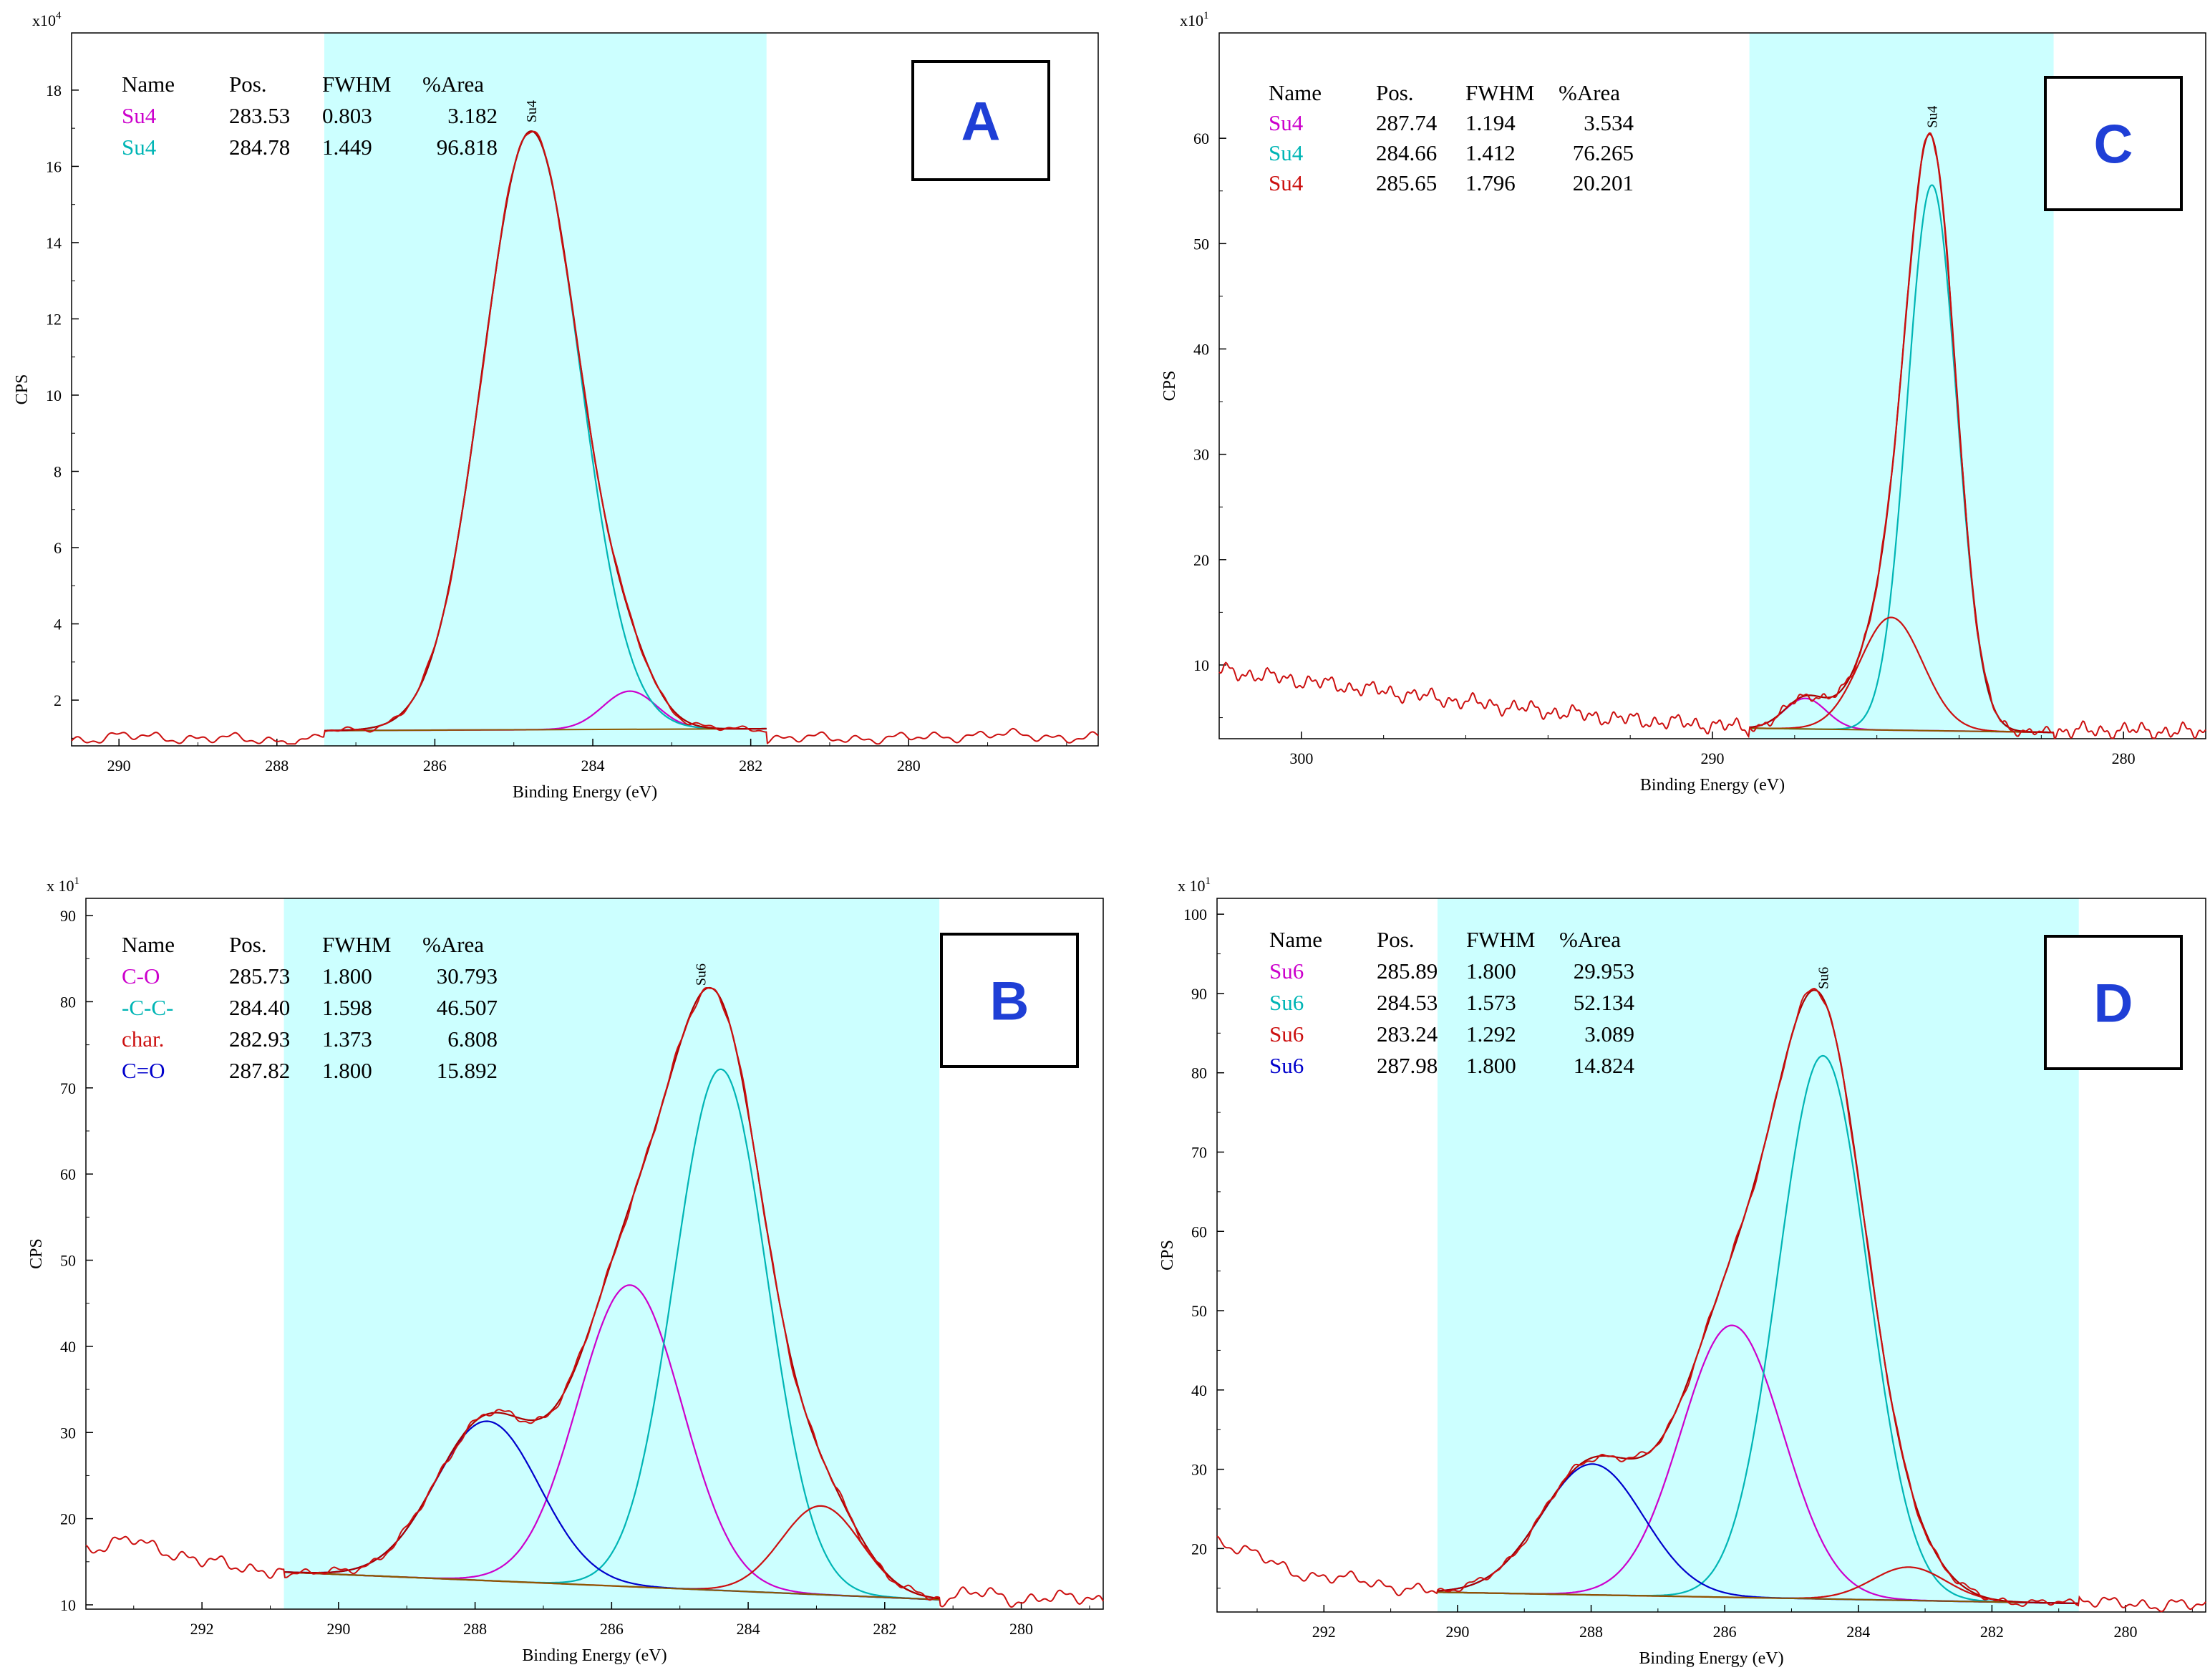 The height and width of the screenshot is (1680, 2210). What do you see at coordinates (1201, 455) in the screenshot?
I see `chart-c-y-tick-label: 30` at bounding box center [1201, 455].